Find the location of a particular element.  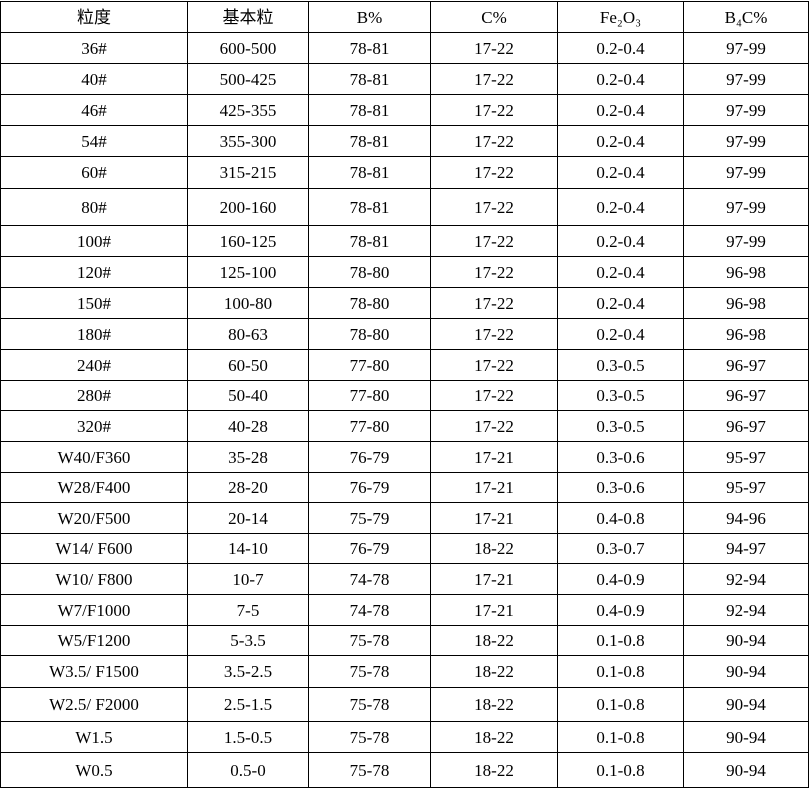

cell-b4c: 95-97 is located at coordinates (746, 457).